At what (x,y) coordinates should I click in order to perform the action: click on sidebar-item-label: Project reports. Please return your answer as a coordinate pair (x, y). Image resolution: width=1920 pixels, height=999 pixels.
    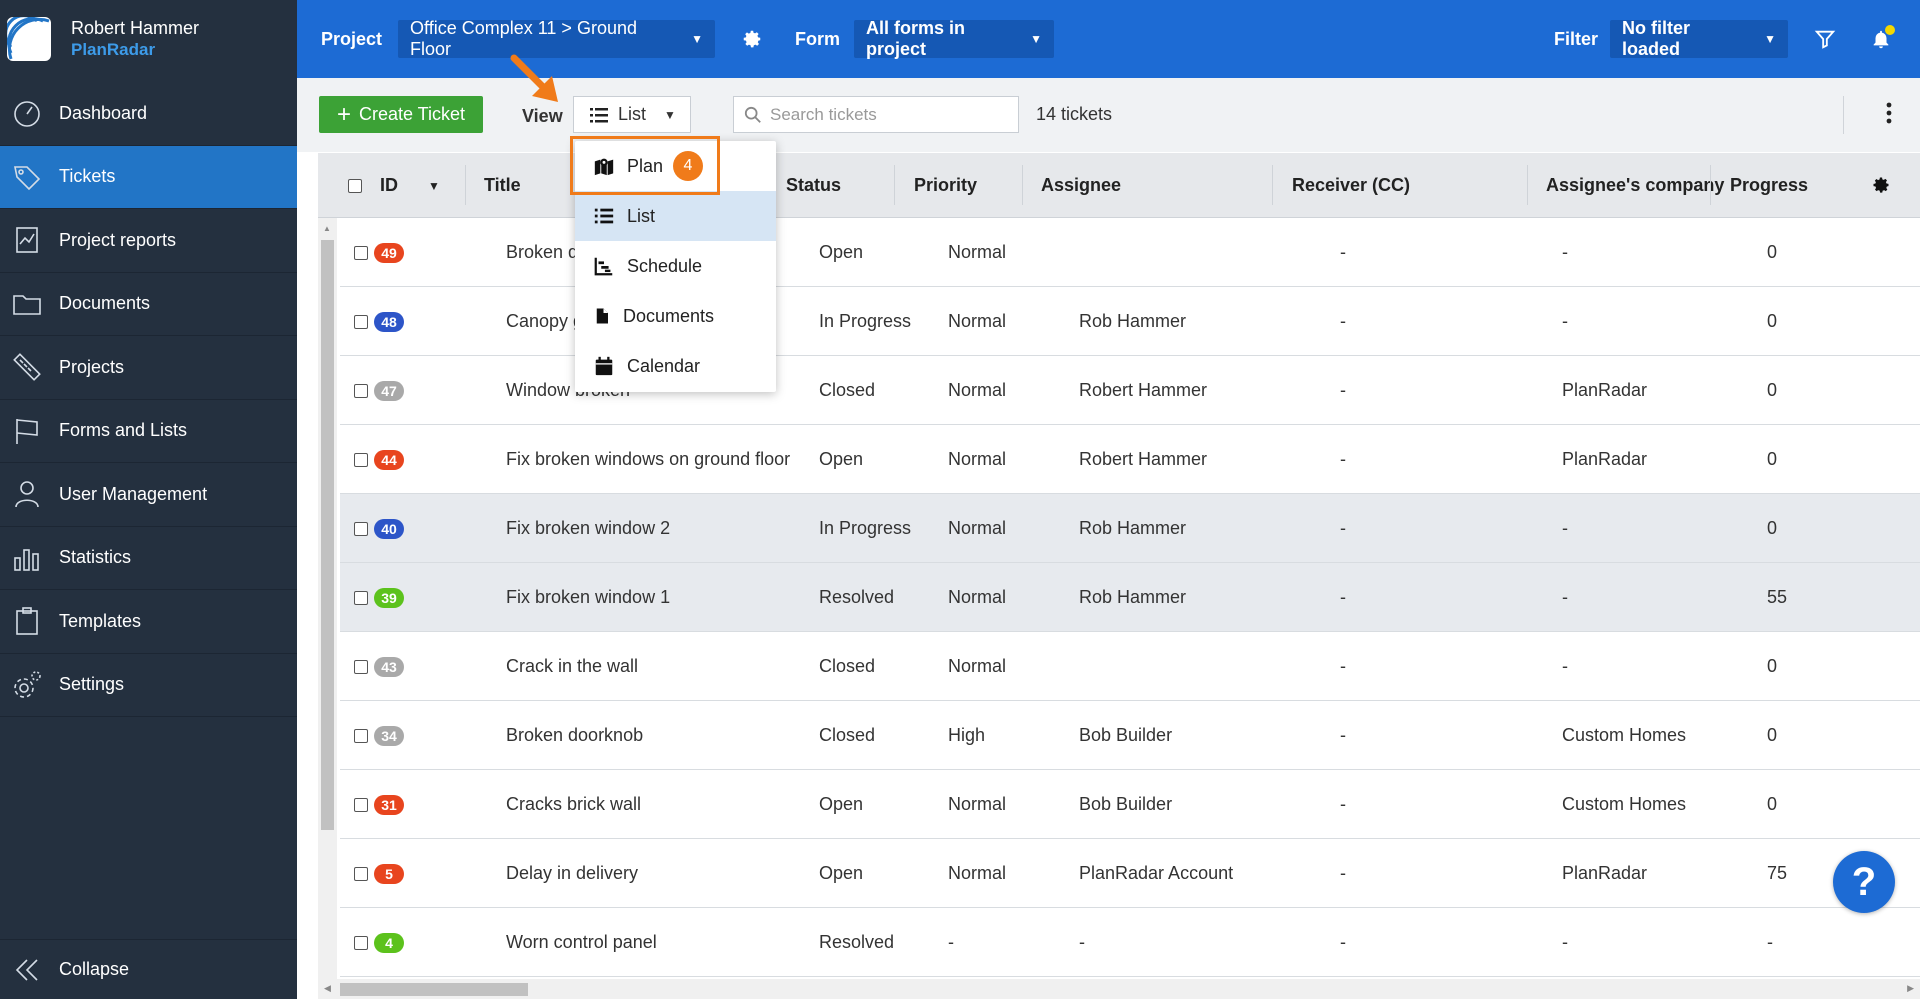
    Looking at the image, I should click on (118, 239).